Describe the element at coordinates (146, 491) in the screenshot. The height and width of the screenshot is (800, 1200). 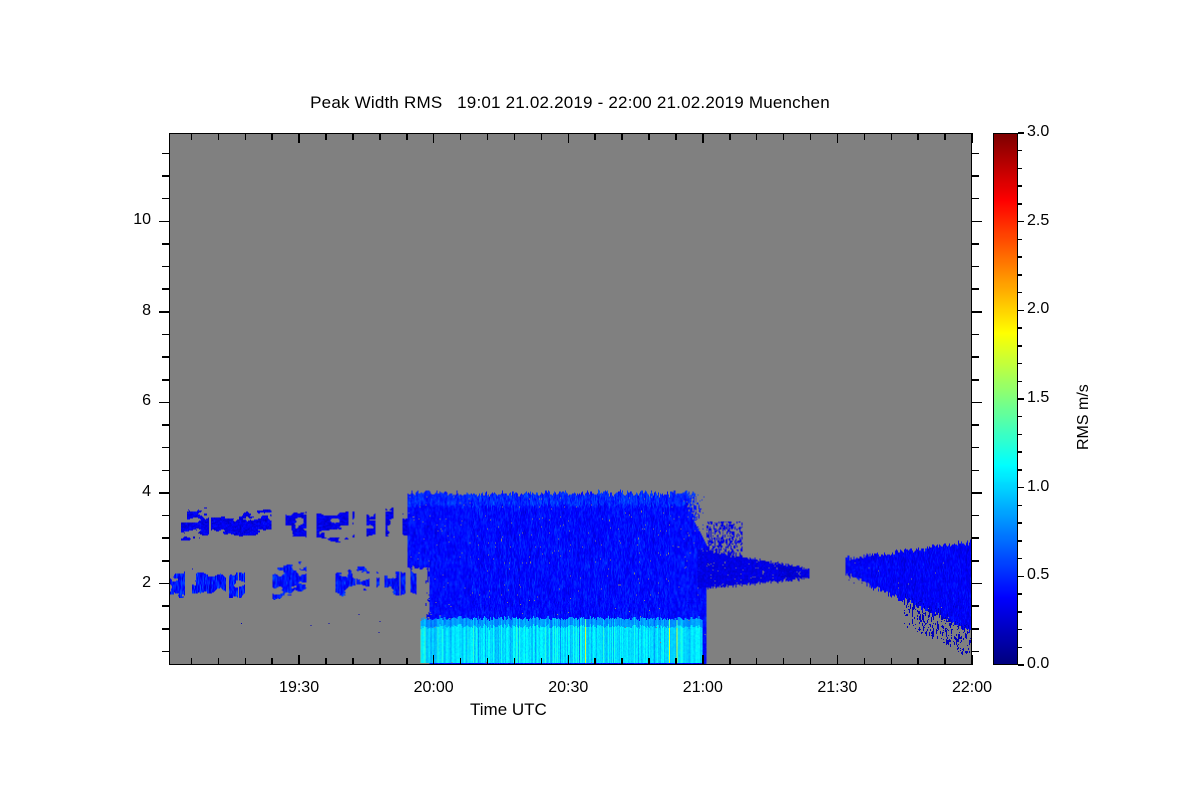
I see `y-tick-label: 4` at that location.